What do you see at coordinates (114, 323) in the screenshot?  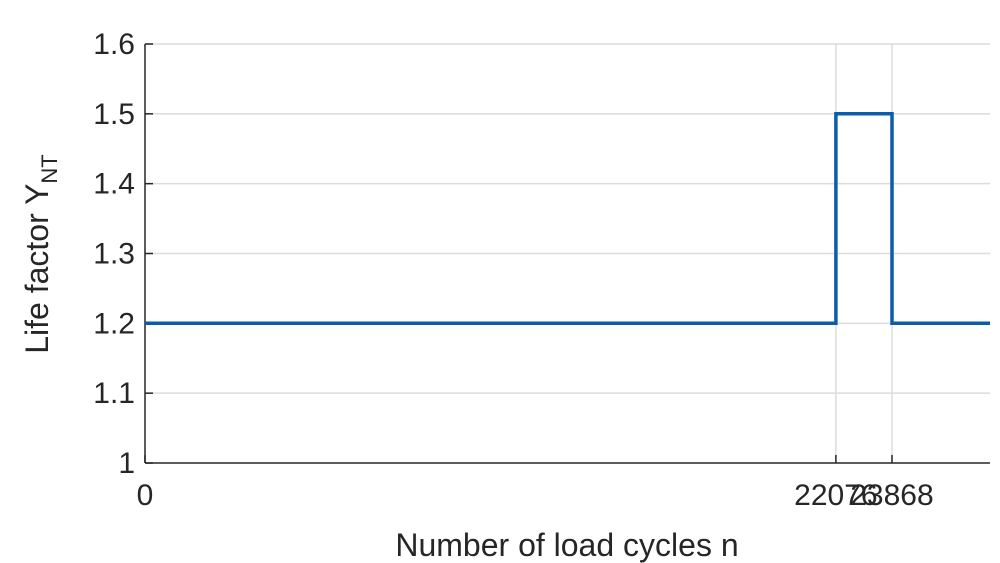 I see `y-tick-label: 1.2` at bounding box center [114, 323].